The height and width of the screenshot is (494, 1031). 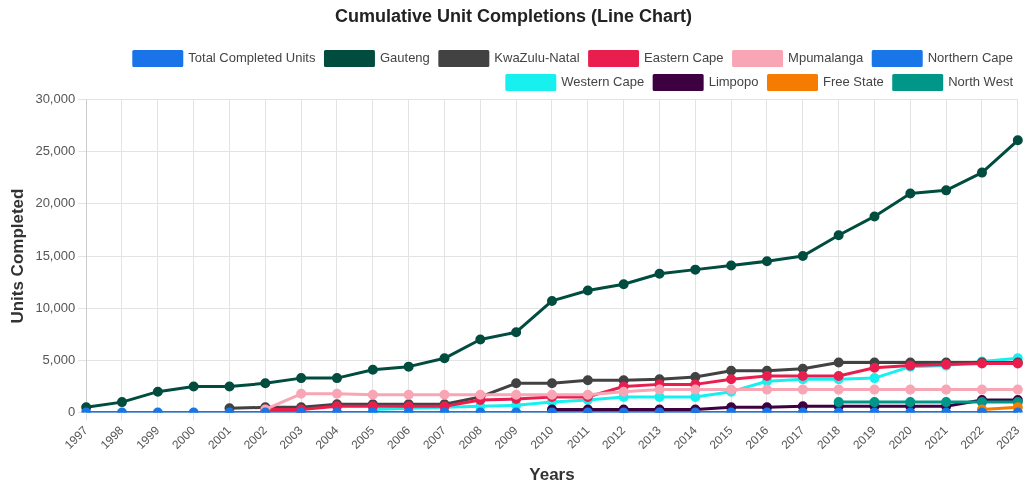 I want to click on legend-label: Mpumalanga, so click(x=826, y=58).